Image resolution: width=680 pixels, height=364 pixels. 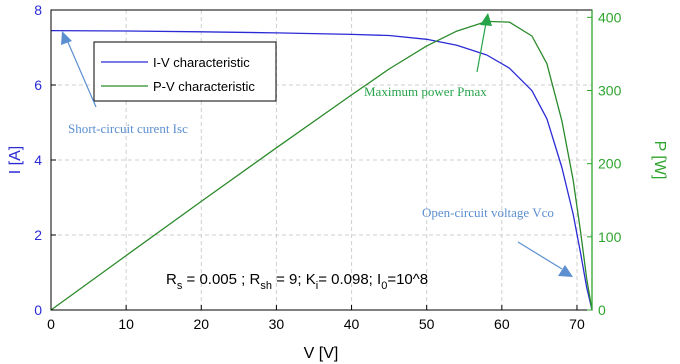 I want to click on y-right-axis-label: P [W], so click(x=659, y=160).